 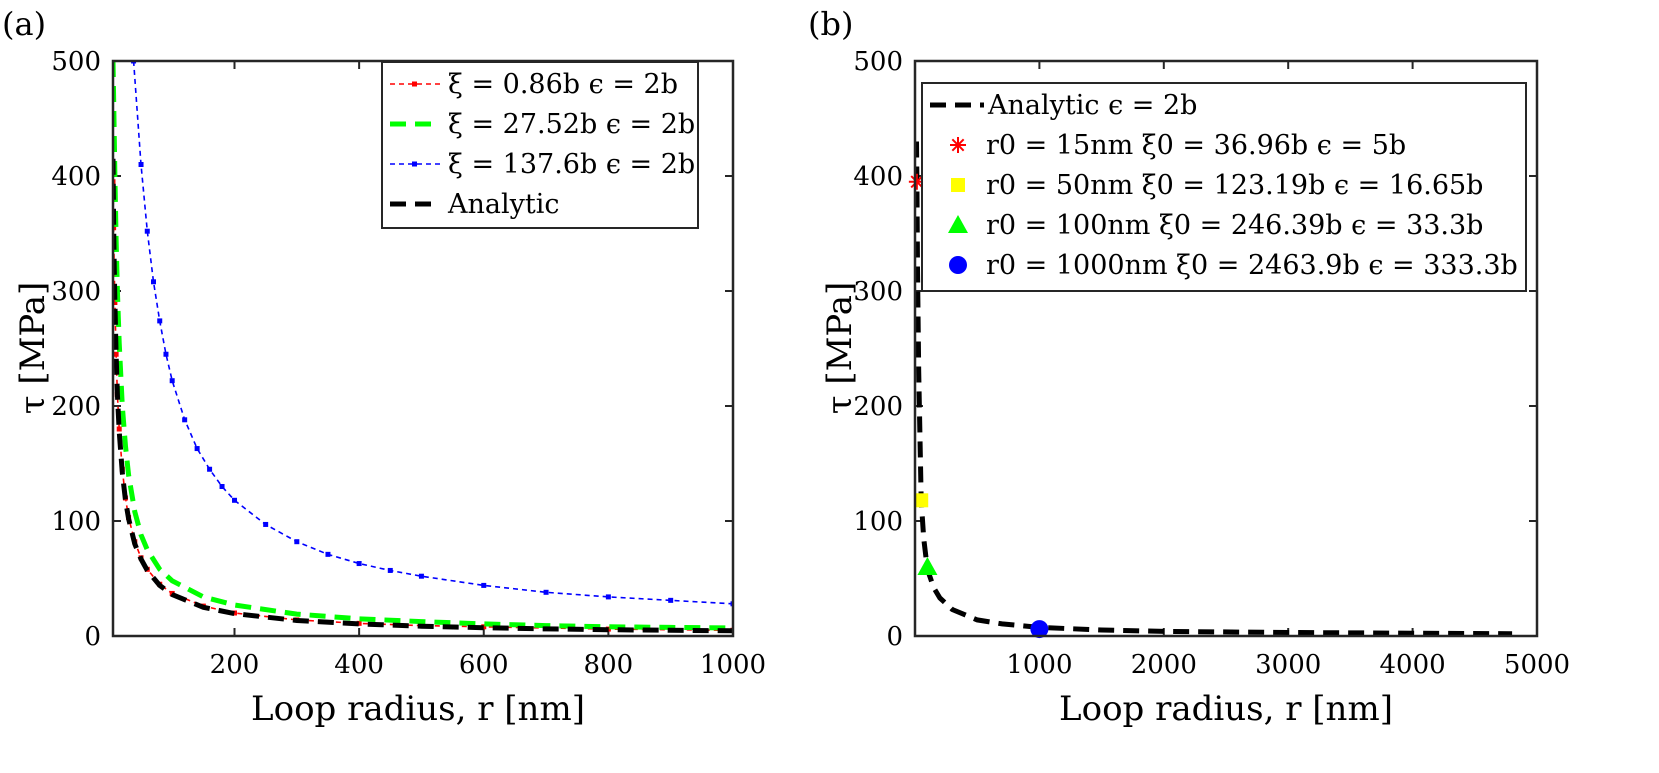 I want to click on y-tick-label-a: 0, so click(x=92, y=637).